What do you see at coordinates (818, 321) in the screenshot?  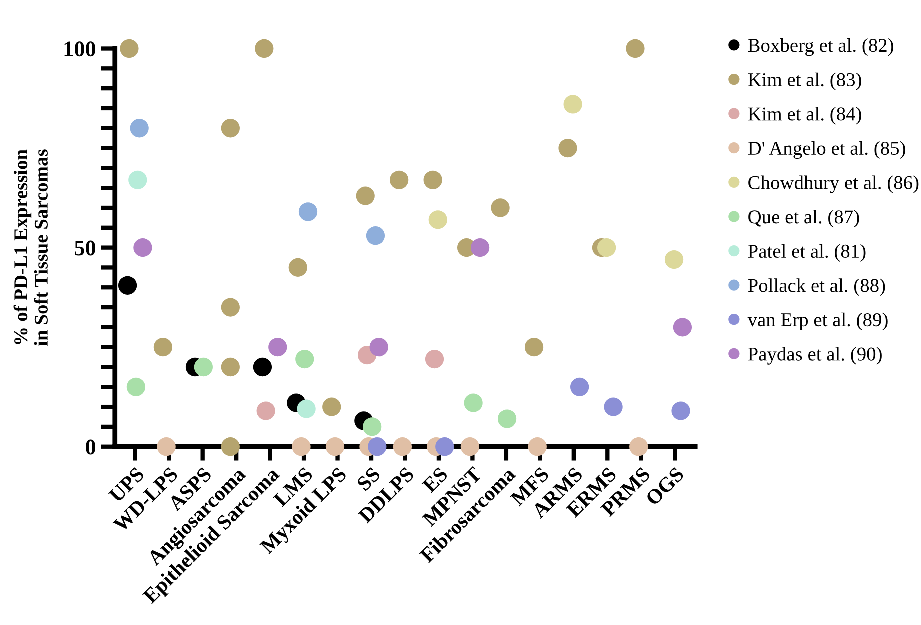 I see `legend-label: van Erp et al. (89)` at bounding box center [818, 321].